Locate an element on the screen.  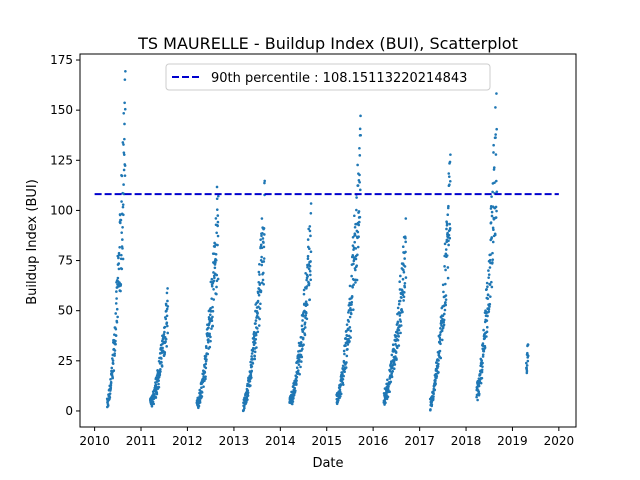
x-tick-label: 2013 is located at coordinates (234, 441).